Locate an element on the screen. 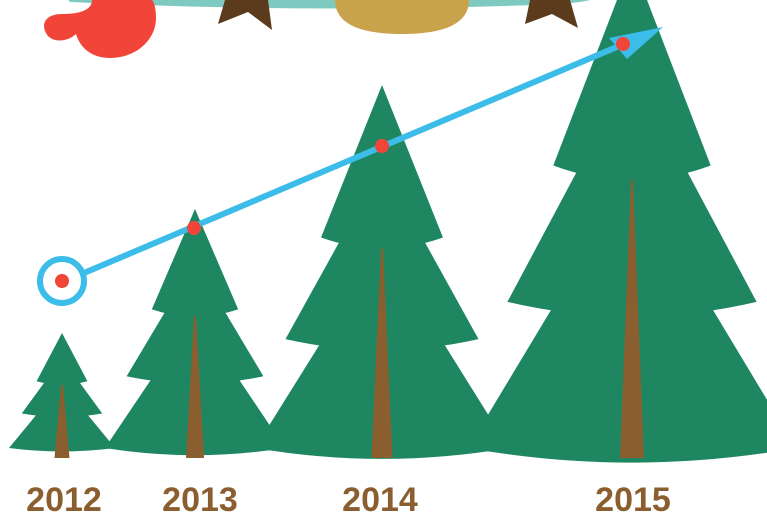 This screenshot has width=767, height=517. marker-2012 is located at coordinates (62, 281).